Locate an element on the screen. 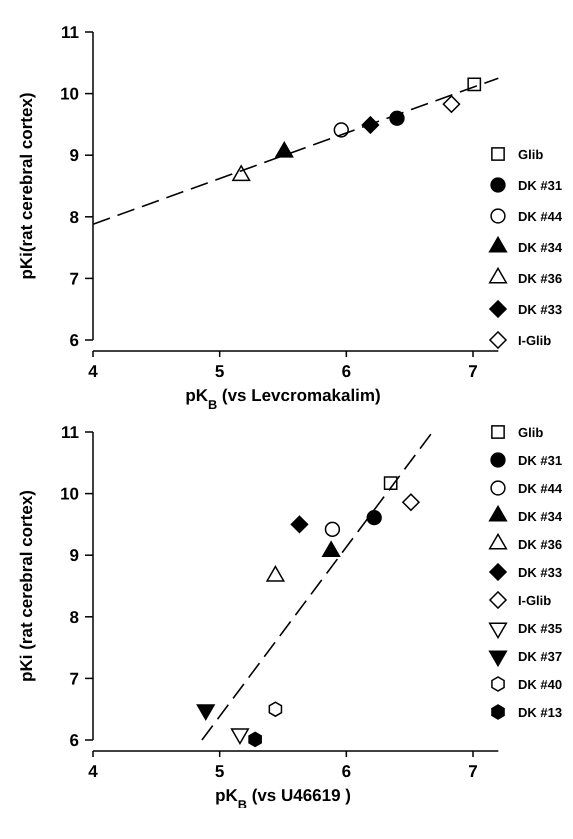 This screenshot has height=839, width=573. legend-label: DK #37 is located at coordinates (540, 656).